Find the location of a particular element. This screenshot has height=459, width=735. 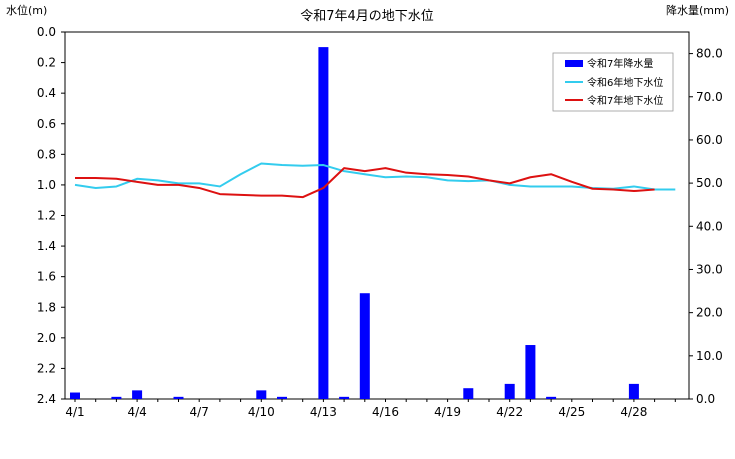

left-axis-tick-label: 1.6 is located at coordinates (46, 277).